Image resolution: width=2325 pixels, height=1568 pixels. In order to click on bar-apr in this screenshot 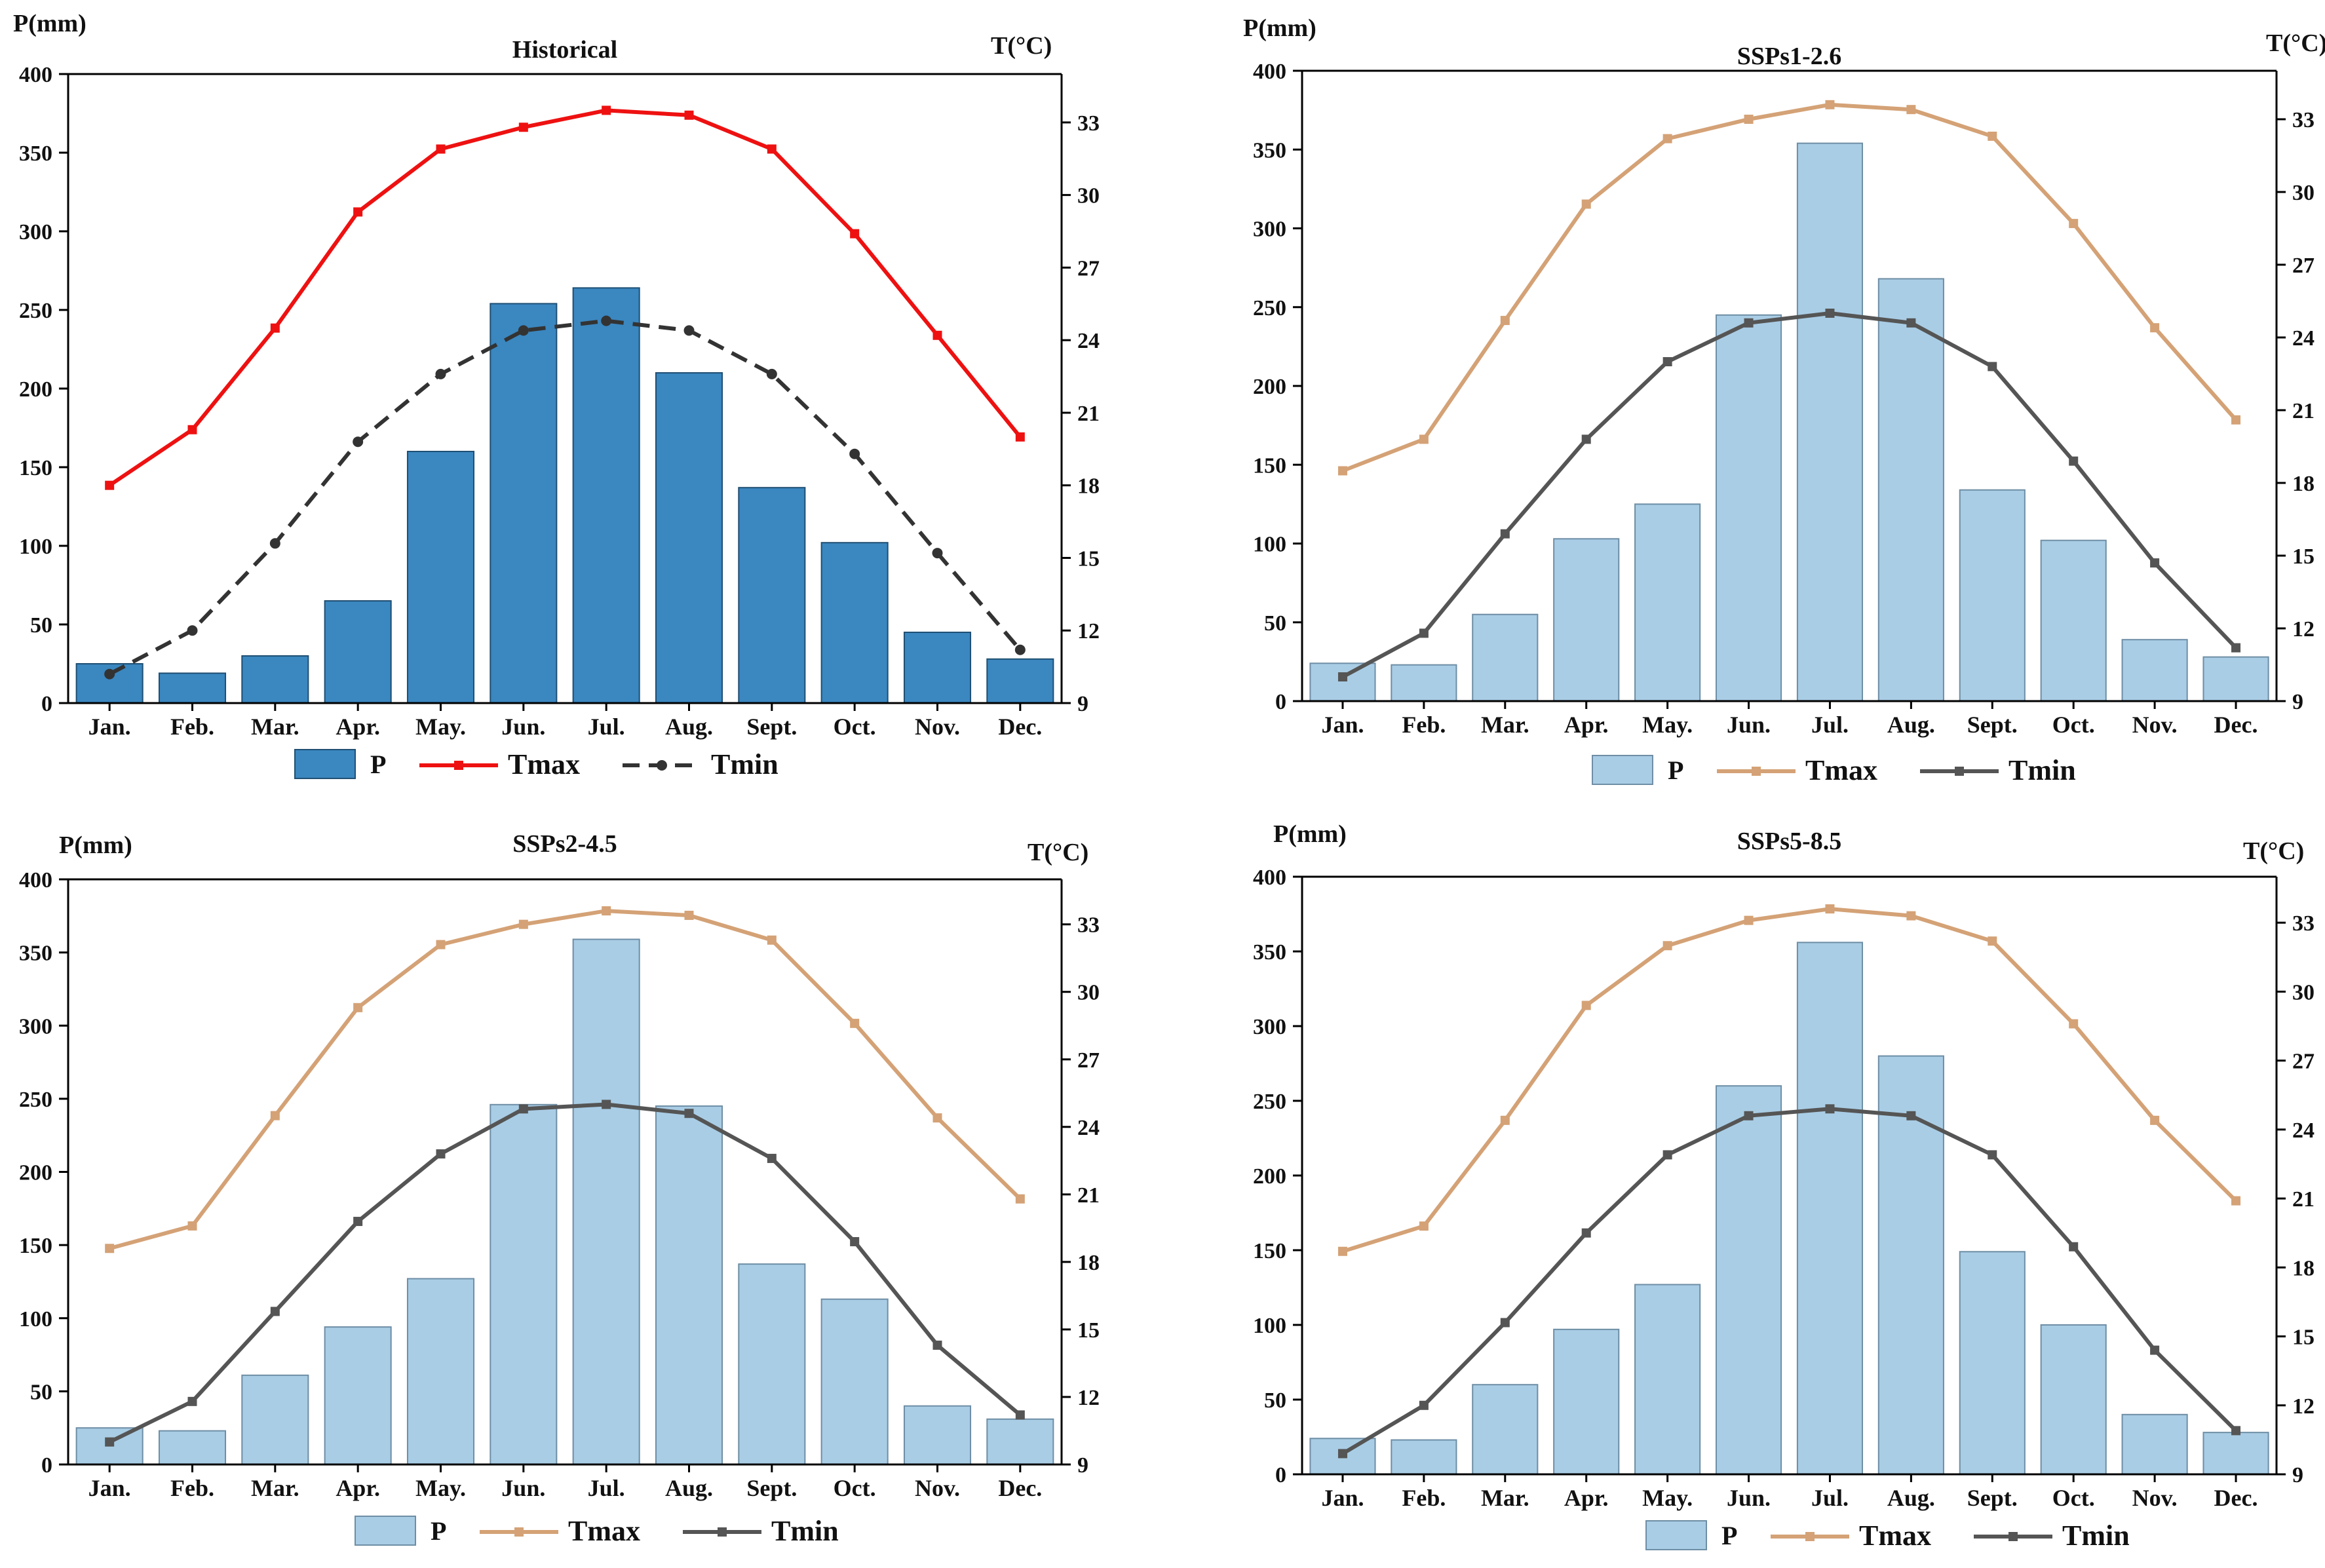, I will do `click(358, 652)`.